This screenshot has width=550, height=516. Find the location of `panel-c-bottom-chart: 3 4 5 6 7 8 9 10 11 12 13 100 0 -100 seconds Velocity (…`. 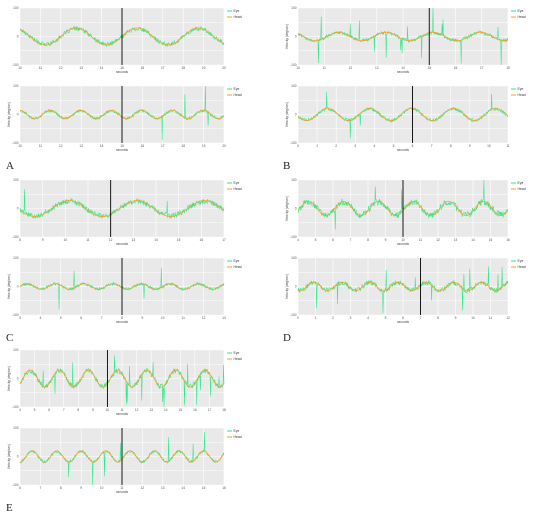

panel-c-bottom-chart: 3 4 5 6 7 8 9 10 11 12 13 100 0 -100 seconds Velocity (… is located at coordinates (124, 290).